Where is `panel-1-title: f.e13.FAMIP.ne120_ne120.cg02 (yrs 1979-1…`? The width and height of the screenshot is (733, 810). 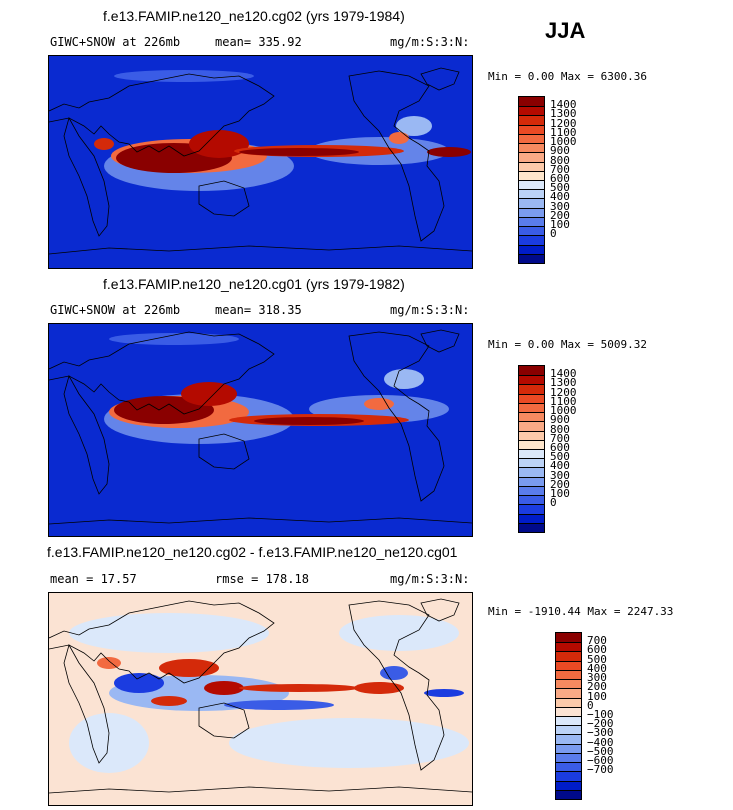 panel-1-title: f.e13.FAMIP.ne120_ne120.cg02 (yrs 1979-1… is located at coordinates (254, 16).